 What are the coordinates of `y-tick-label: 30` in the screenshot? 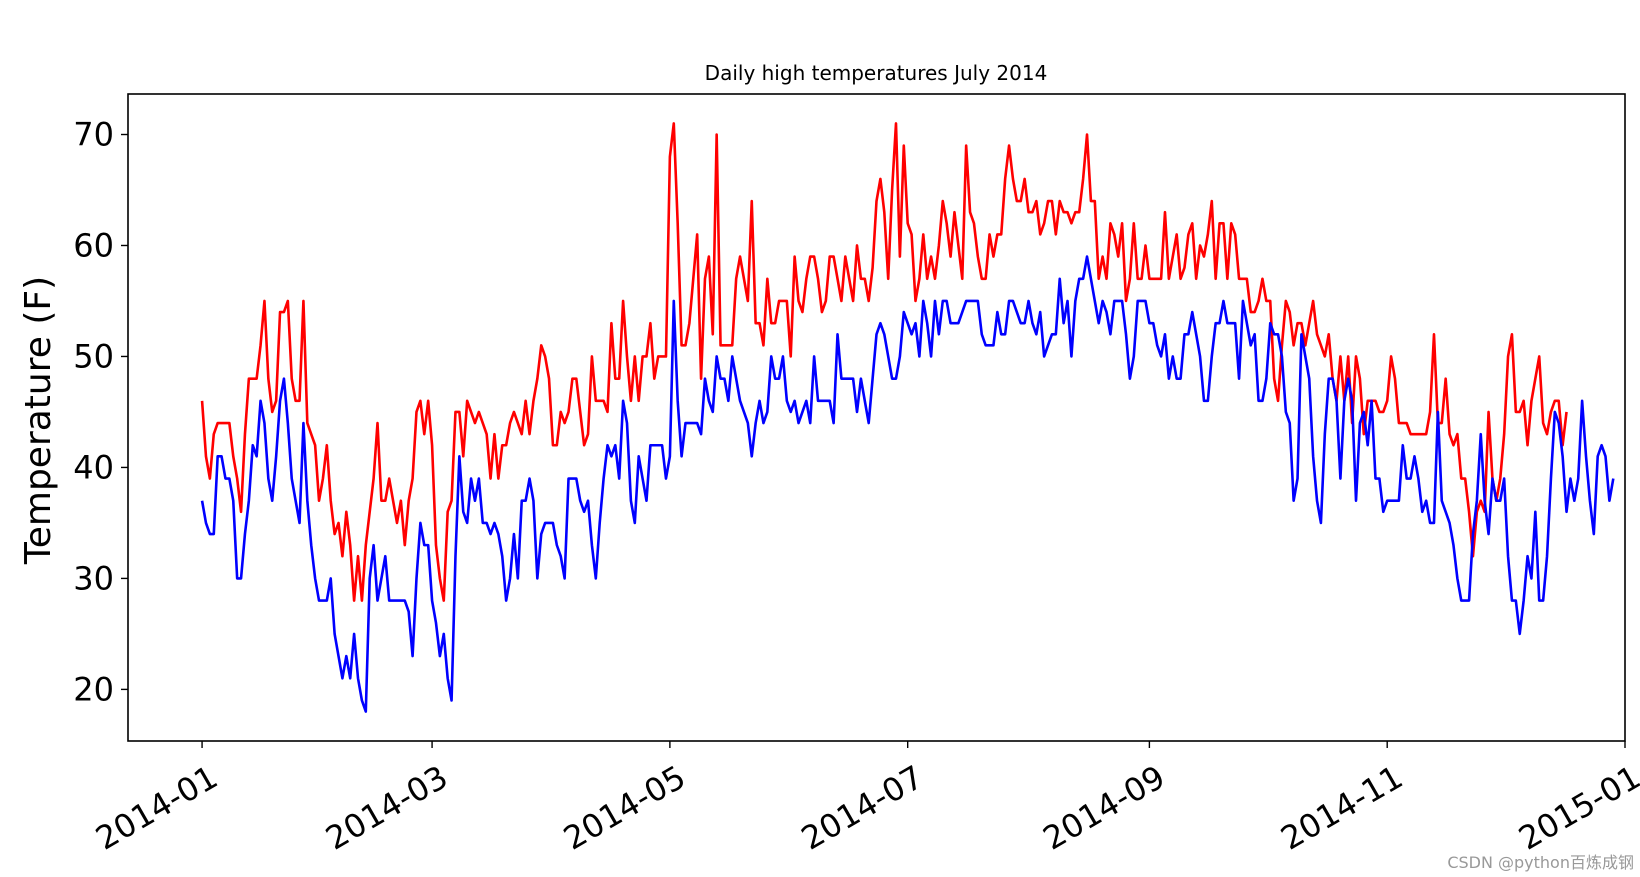 It's located at (93, 578).